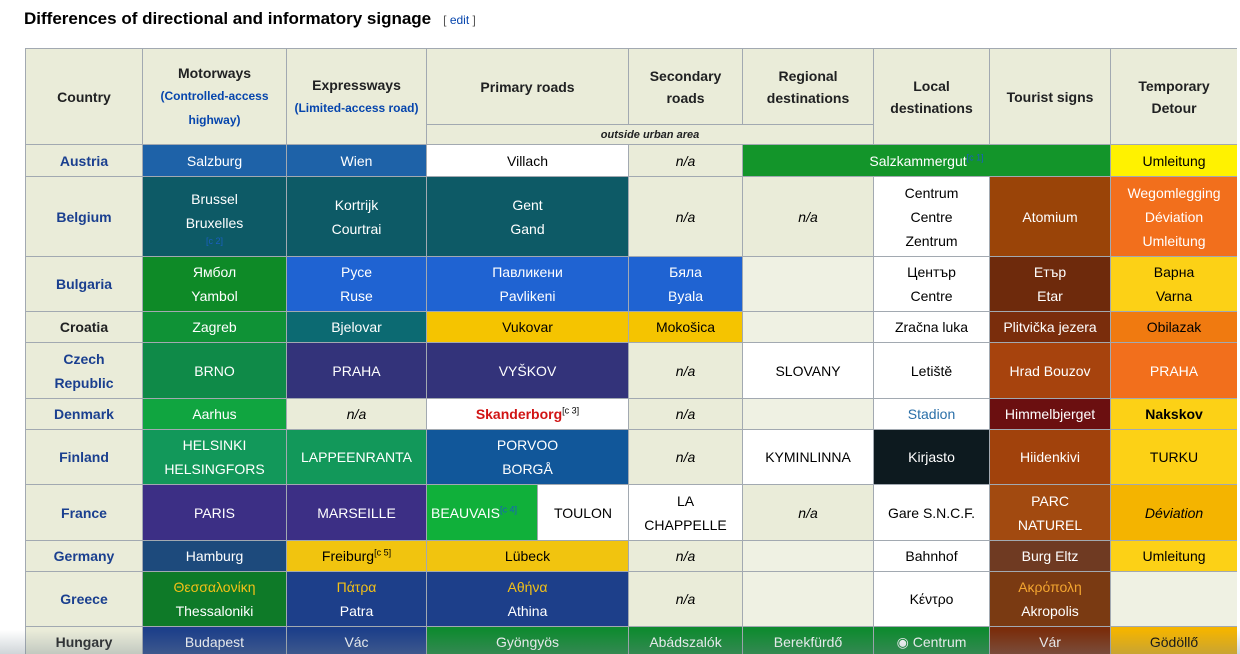 Image resolution: width=1240 pixels, height=654 pixels. Describe the element at coordinates (808, 414) in the screenshot. I see `cell-regional` at that location.